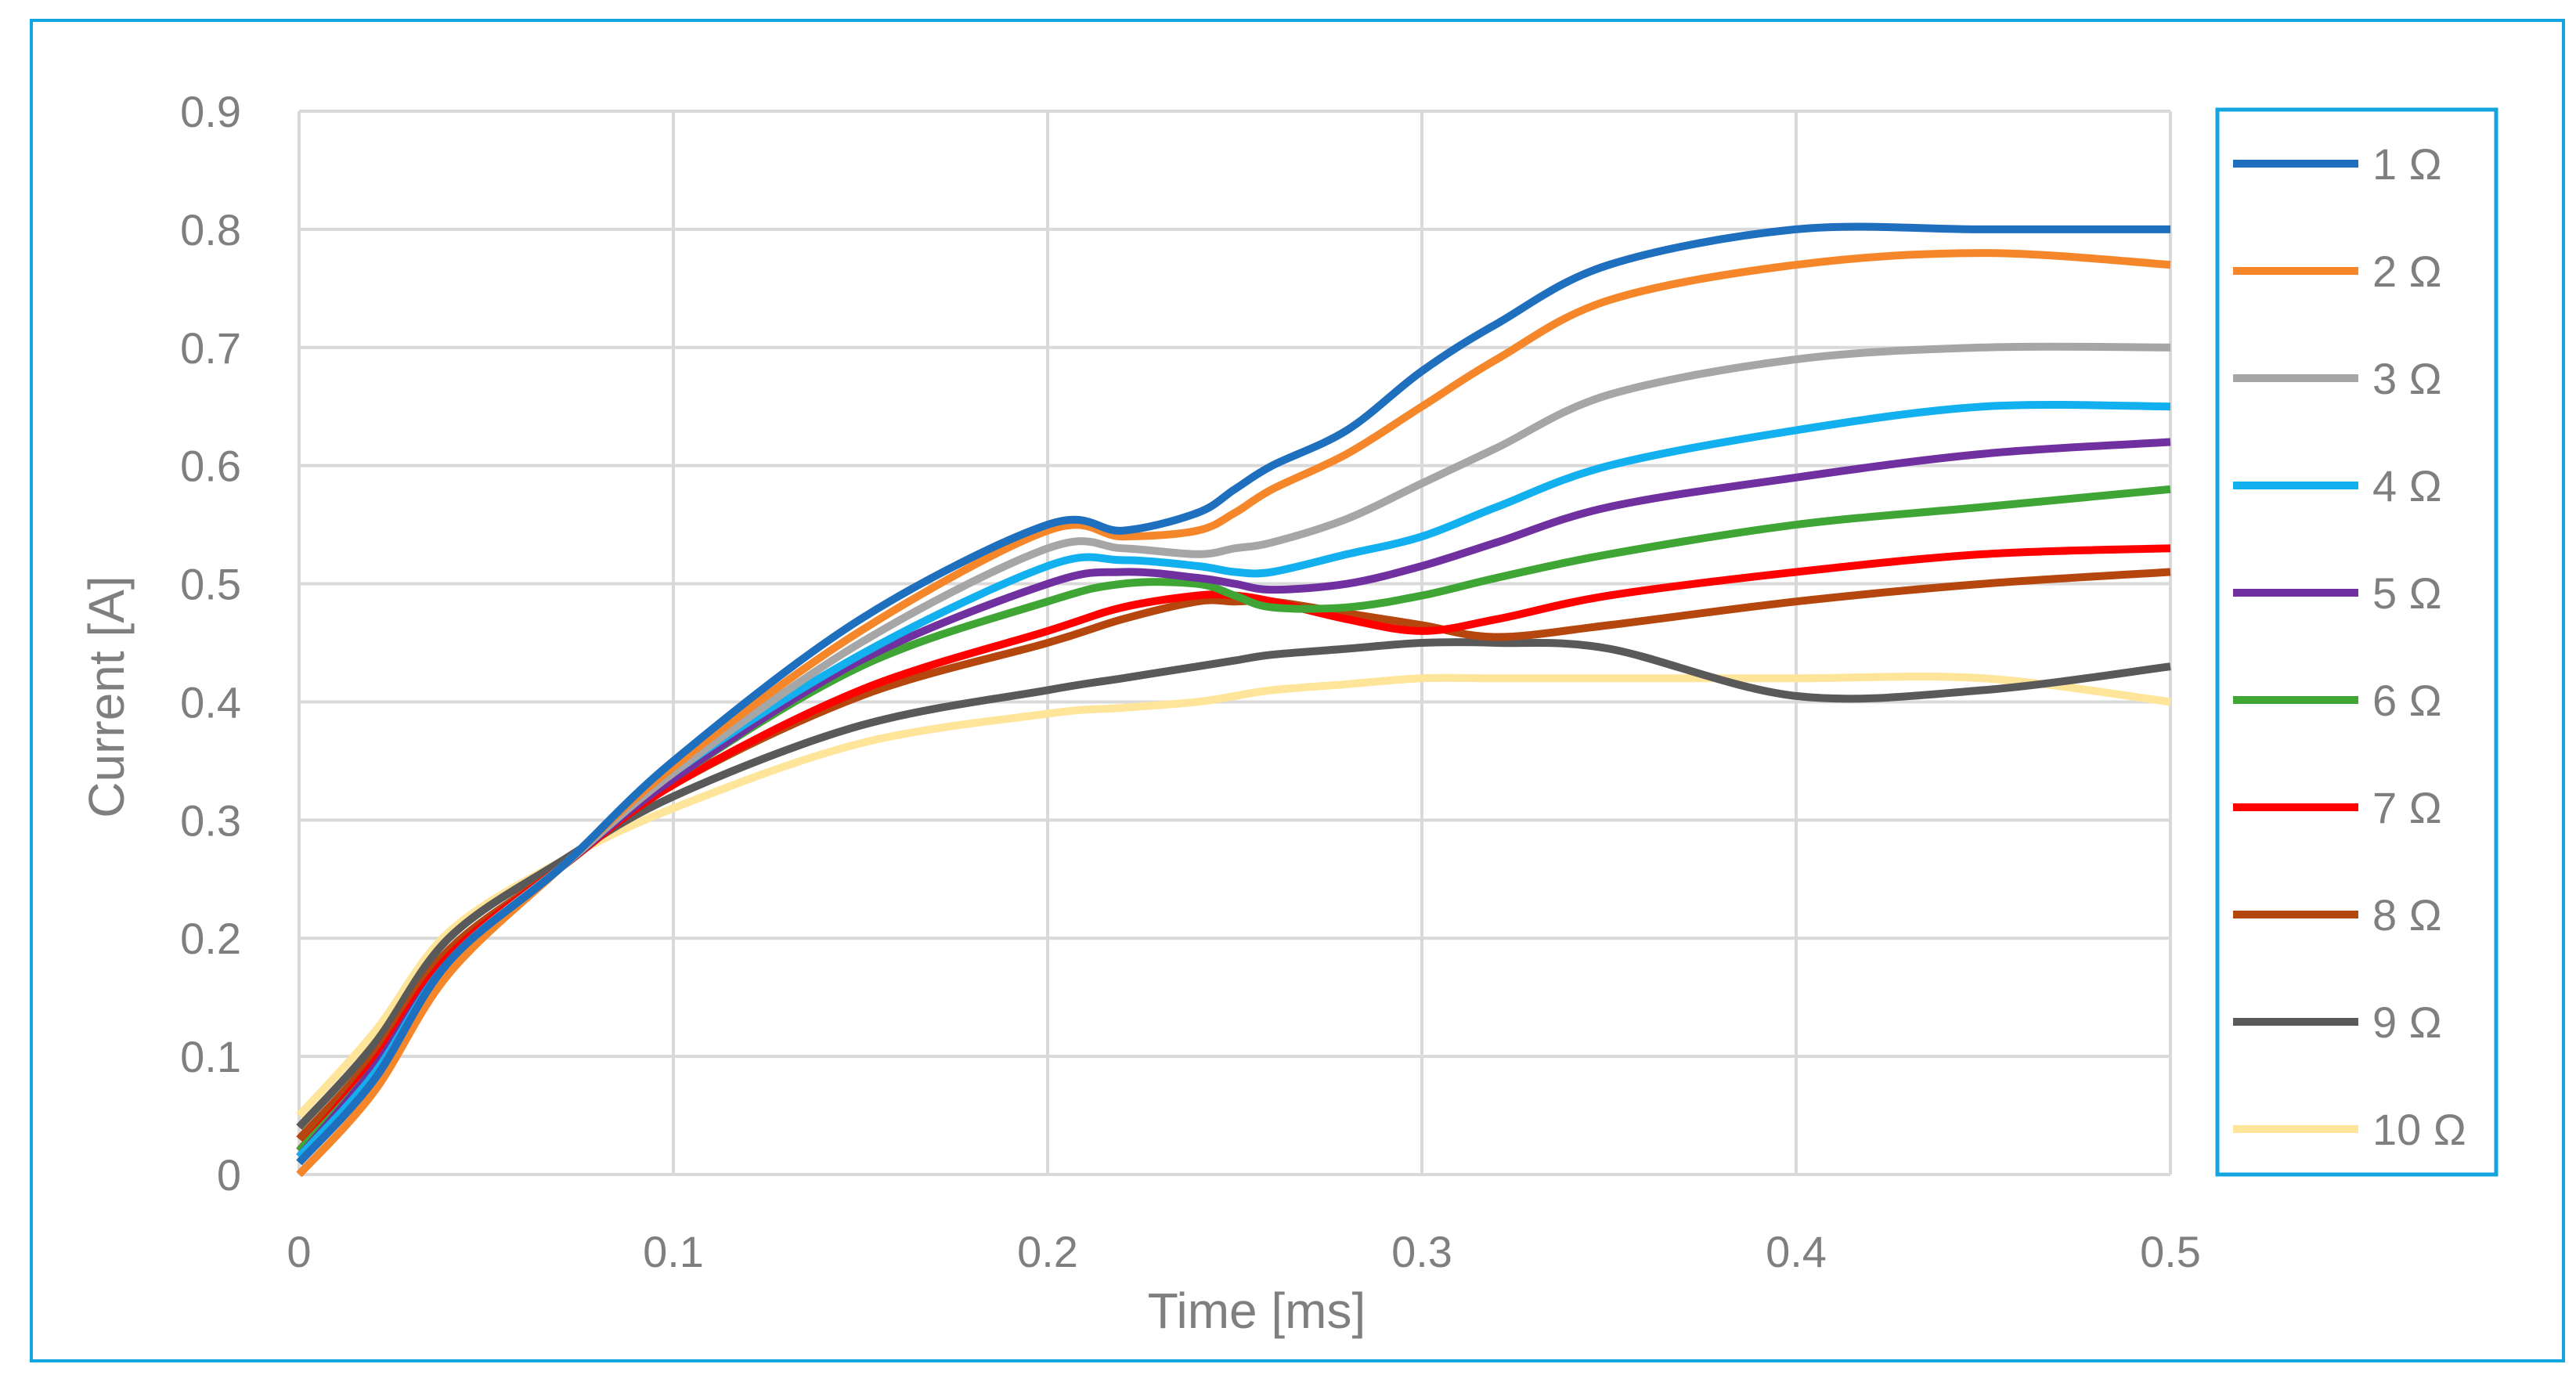 This screenshot has height=1382, width=2576. Describe the element at coordinates (211, 584) in the screenshot. I see `y-tick-label: 0.5` at that location.